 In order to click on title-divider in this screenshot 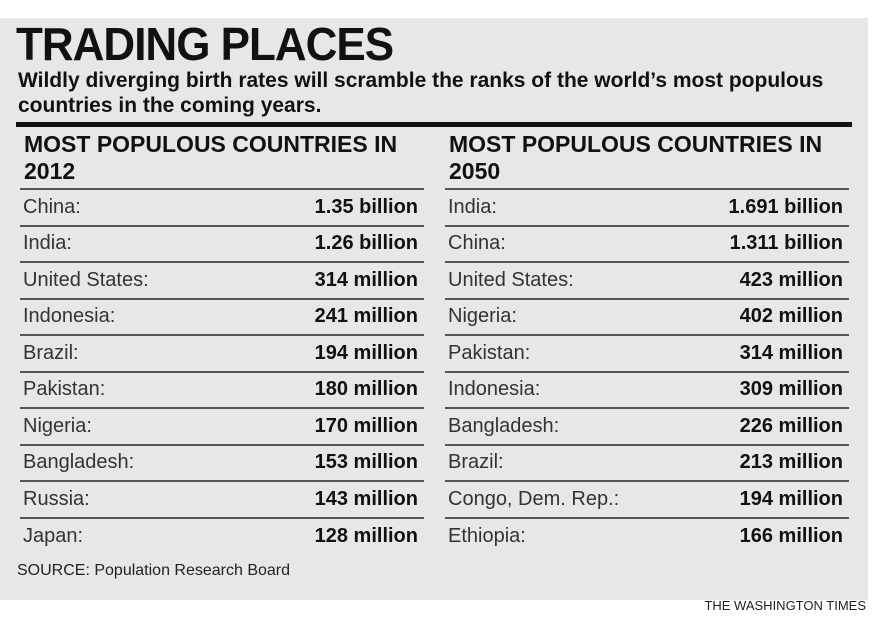, I will do `click(434, 124)`.